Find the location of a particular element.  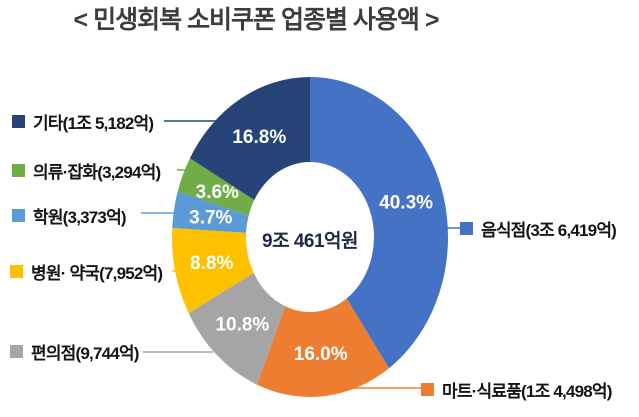

legend-item-academy: 학원(3,373억) is located at coordinates (69, 216).